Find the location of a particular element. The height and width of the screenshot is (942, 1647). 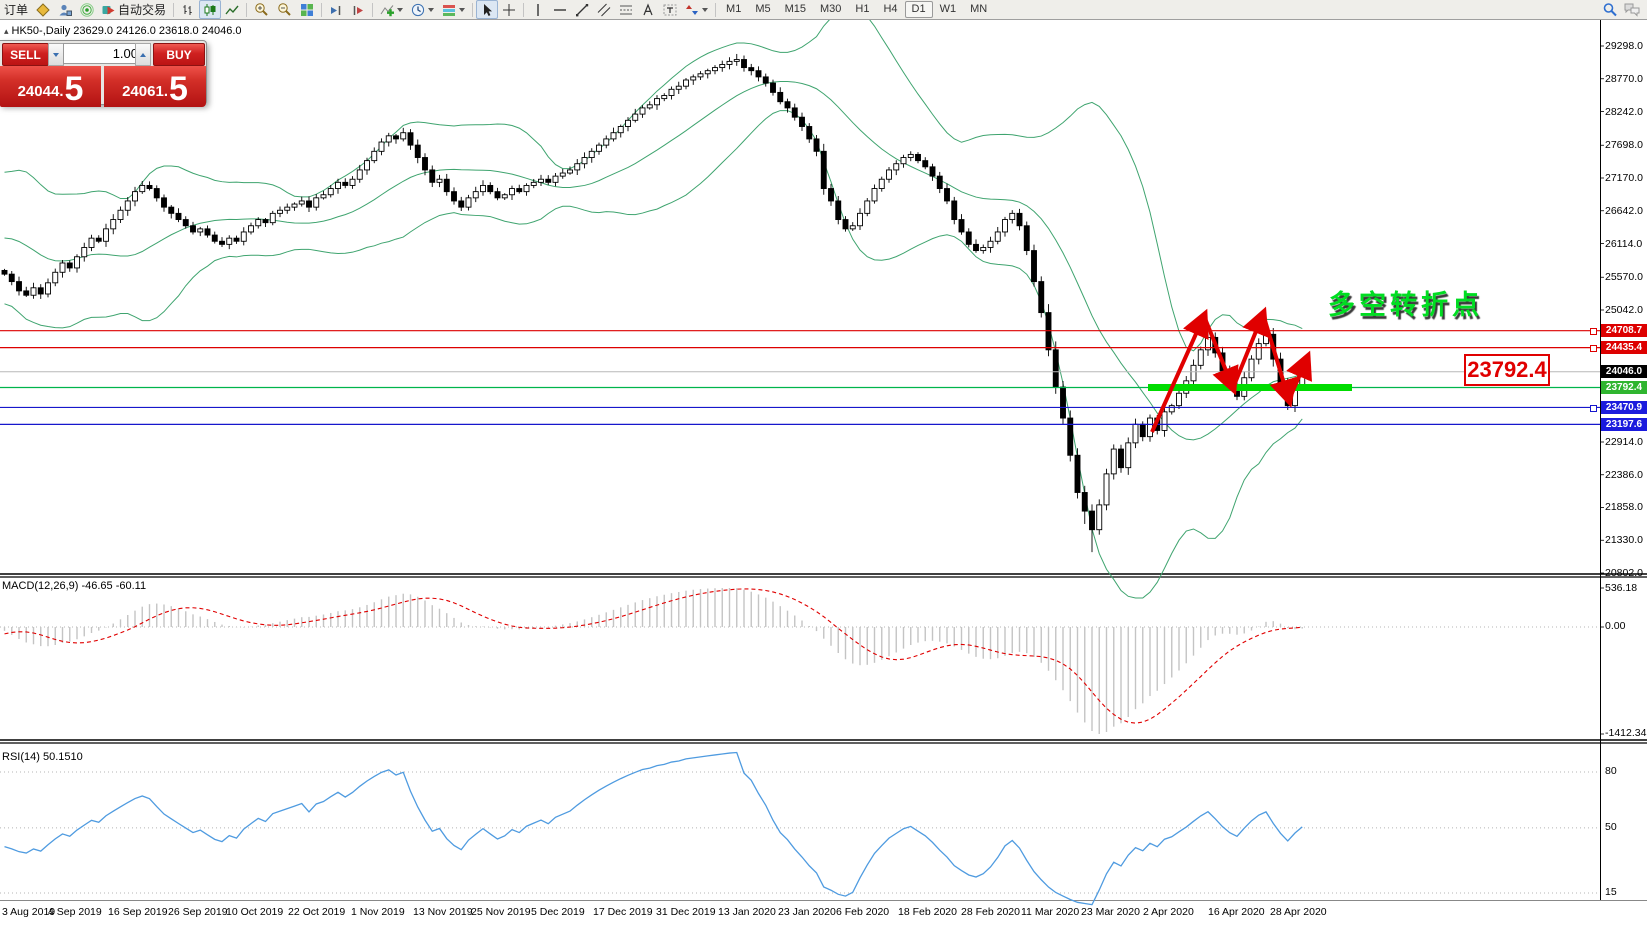

time-axis-label: 13 Nov 2019 is located at coordinates (443, 912).